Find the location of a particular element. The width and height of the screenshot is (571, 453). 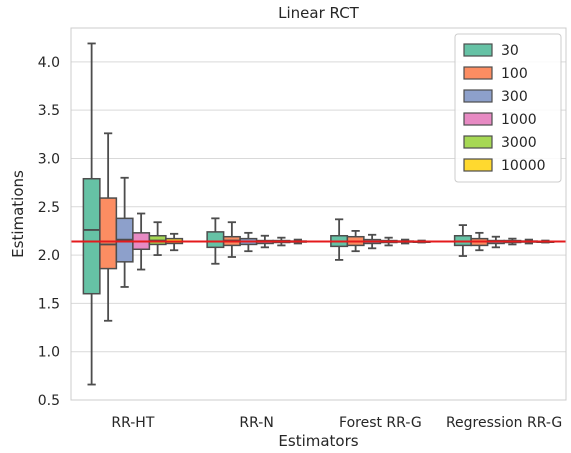

y-tick-label: 2.0 is located at coordinates (49, 256).